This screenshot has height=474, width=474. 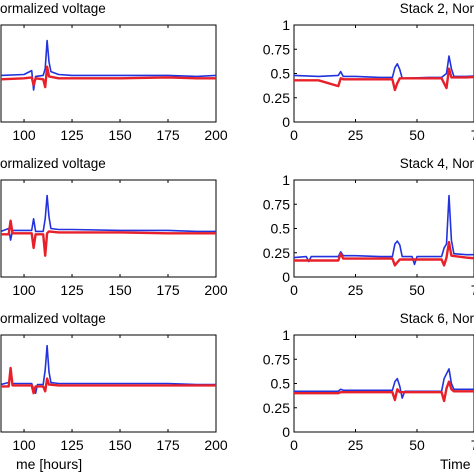 I want to click on subplot-title: Stack 6, Nor, so click(x=437, y=318).